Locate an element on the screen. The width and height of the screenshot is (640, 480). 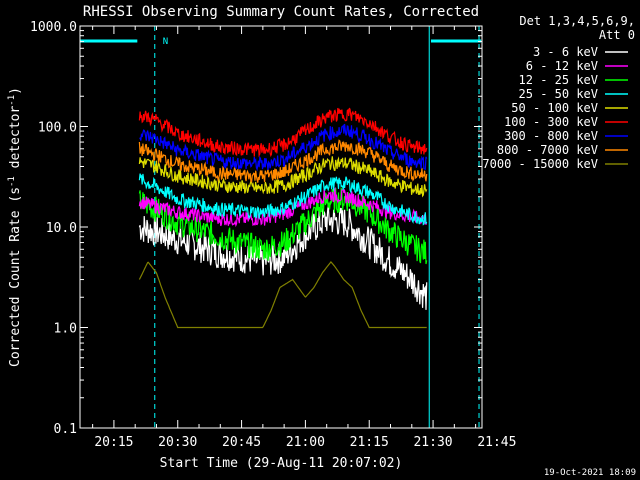
legend-label: 3 - 6 keV is located at coordinates (565, 52).